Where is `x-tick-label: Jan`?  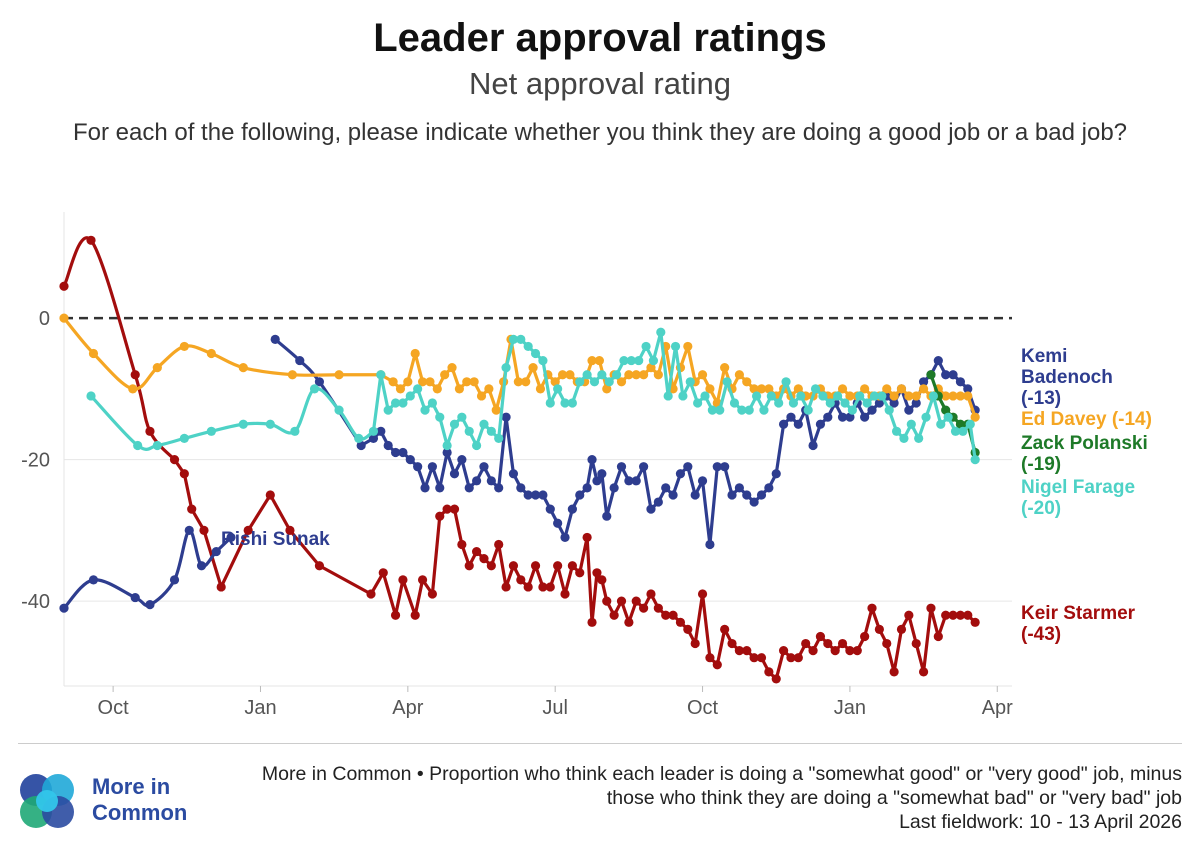
x-tick-label: Jan is located at coordinates (260, 708).